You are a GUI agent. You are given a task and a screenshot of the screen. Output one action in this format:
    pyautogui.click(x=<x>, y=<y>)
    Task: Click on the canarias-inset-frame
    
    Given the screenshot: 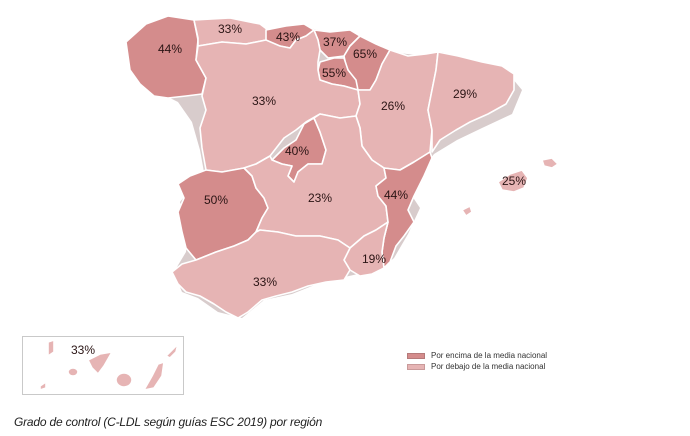 What is the action you would take?
    pyautogui.click(x=103, y=365)
    